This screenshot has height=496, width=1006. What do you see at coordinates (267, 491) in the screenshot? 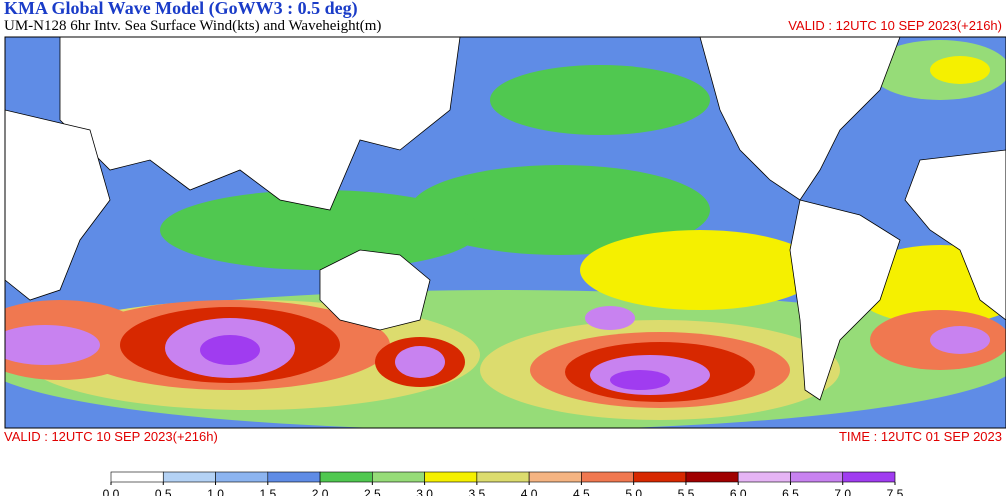
I see `colorbar-tick-label: 1.5` at bounding box center [267, 491].